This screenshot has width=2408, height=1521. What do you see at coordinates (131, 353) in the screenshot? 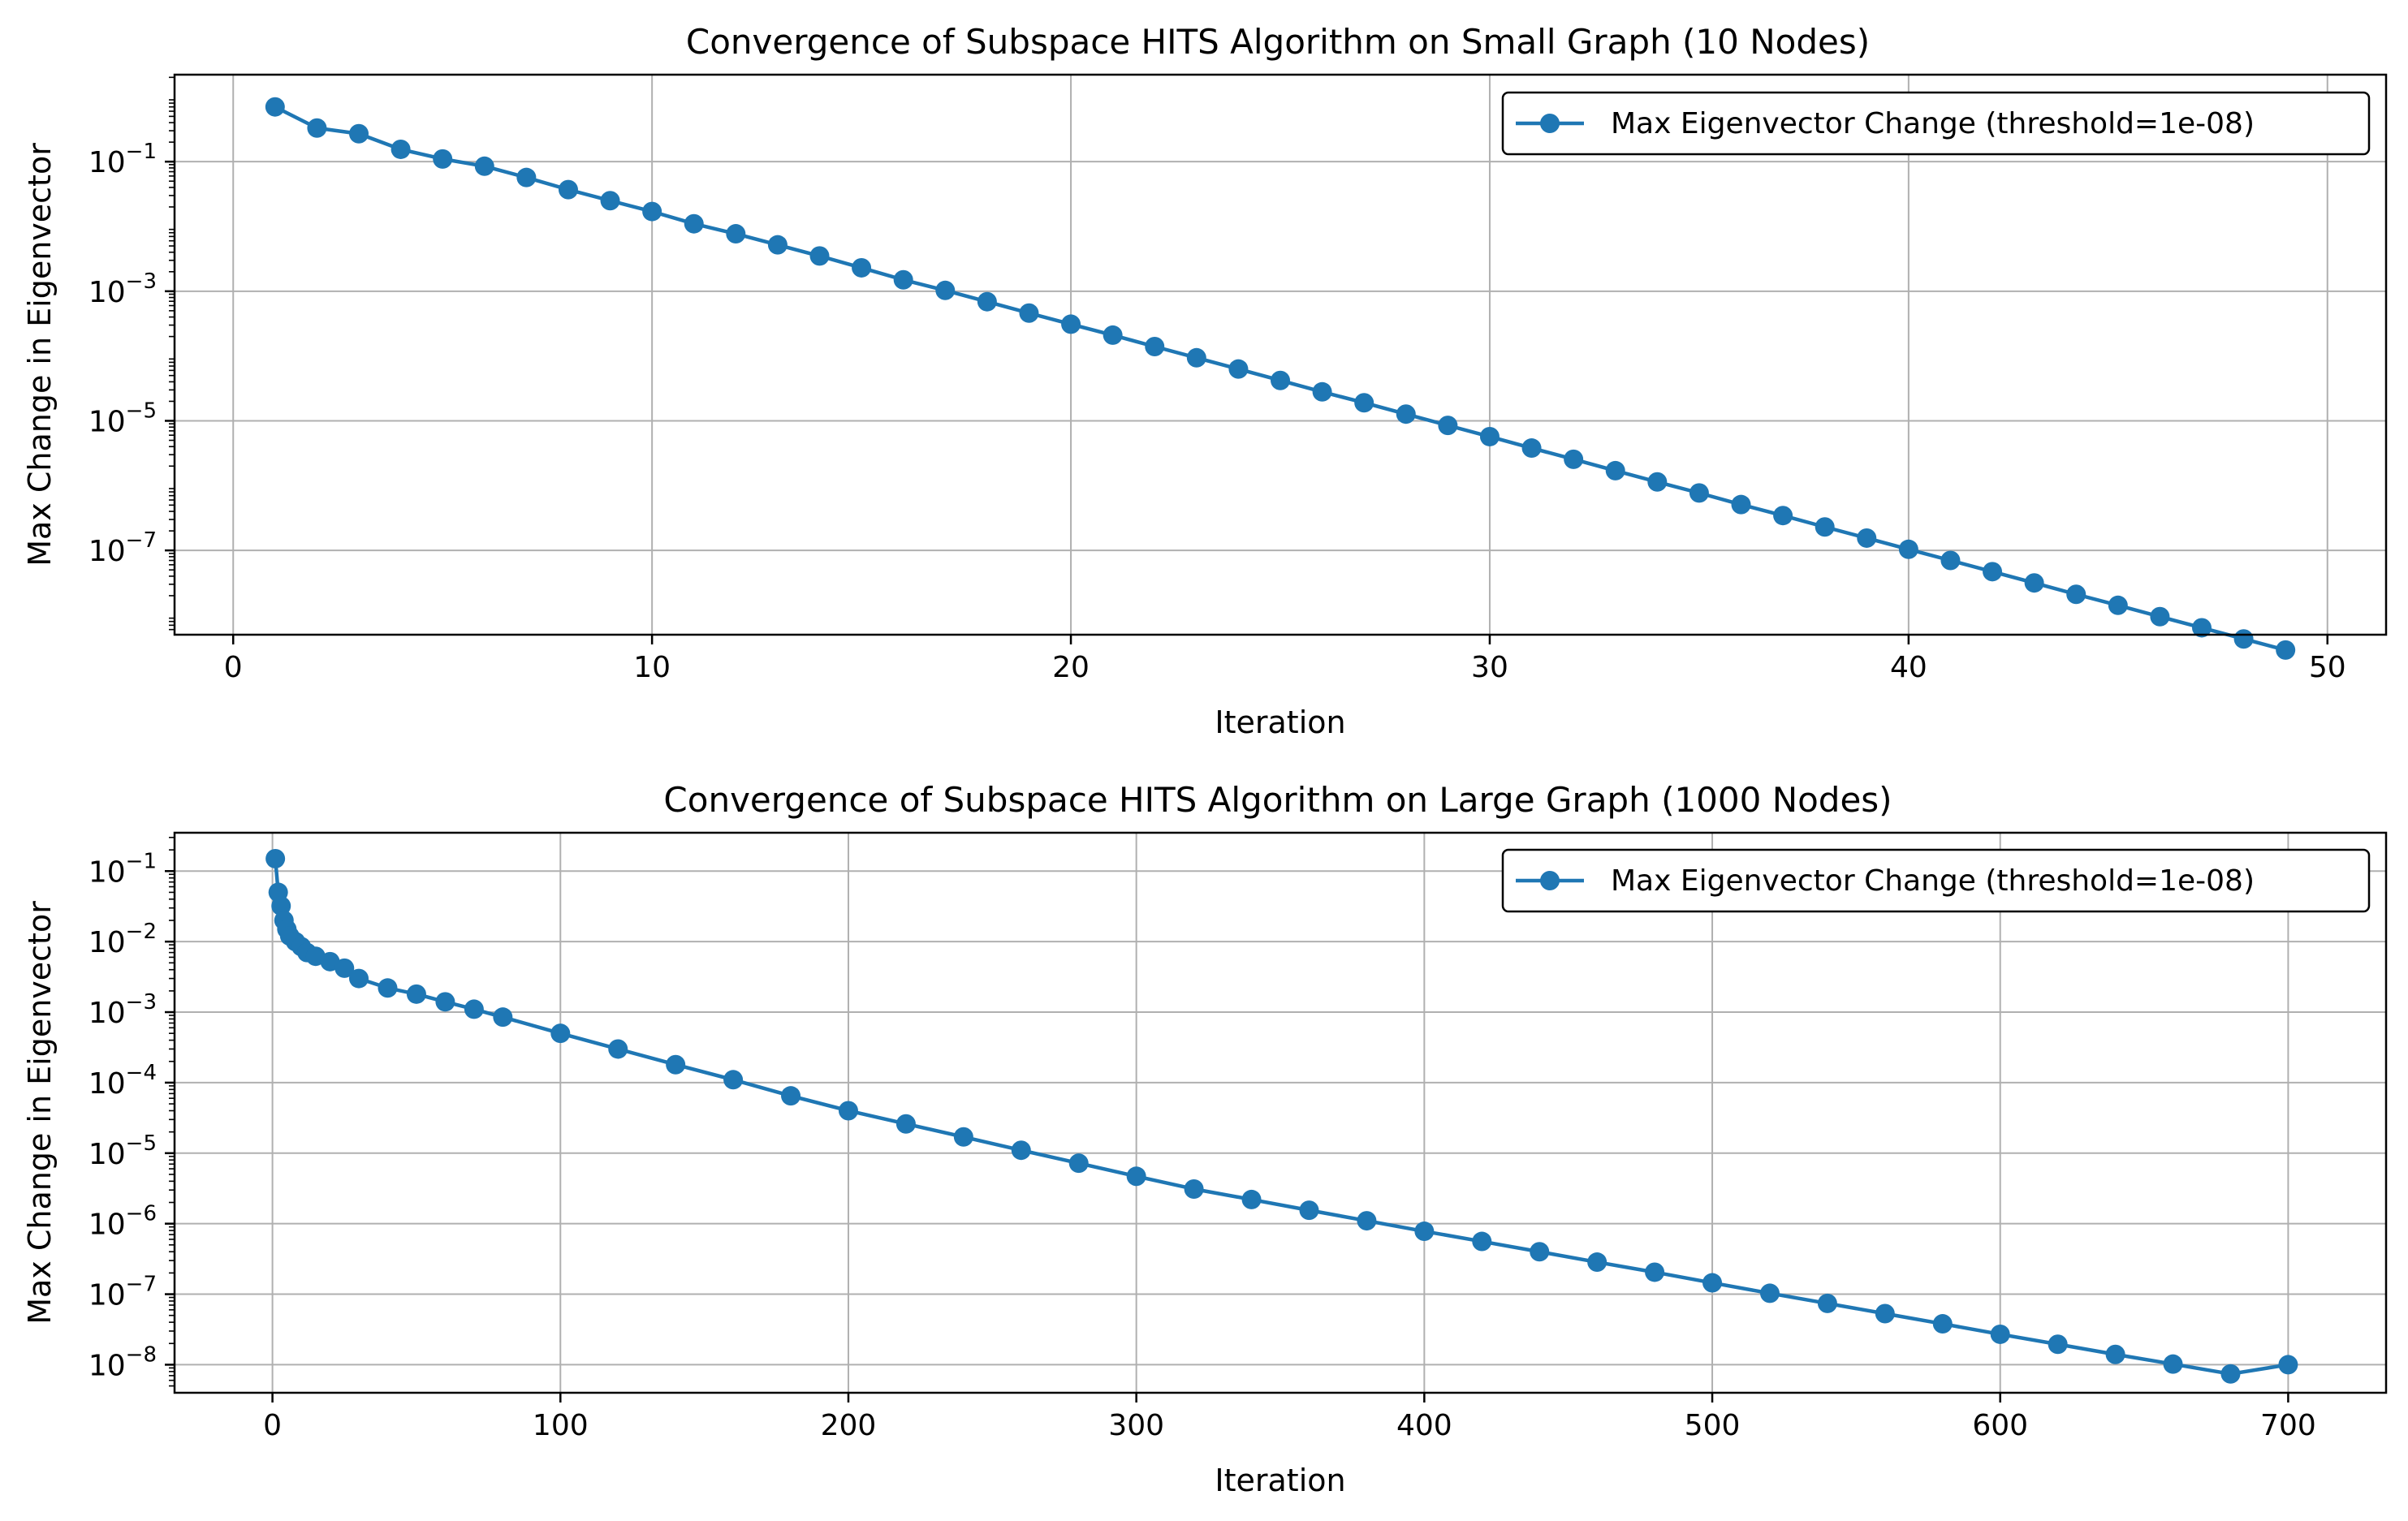
I see `y-axis-ticks: 10⁻¹ 10⁻³ 10⁻⁵ 10⁻⁷` at bounding box center [131, 353].